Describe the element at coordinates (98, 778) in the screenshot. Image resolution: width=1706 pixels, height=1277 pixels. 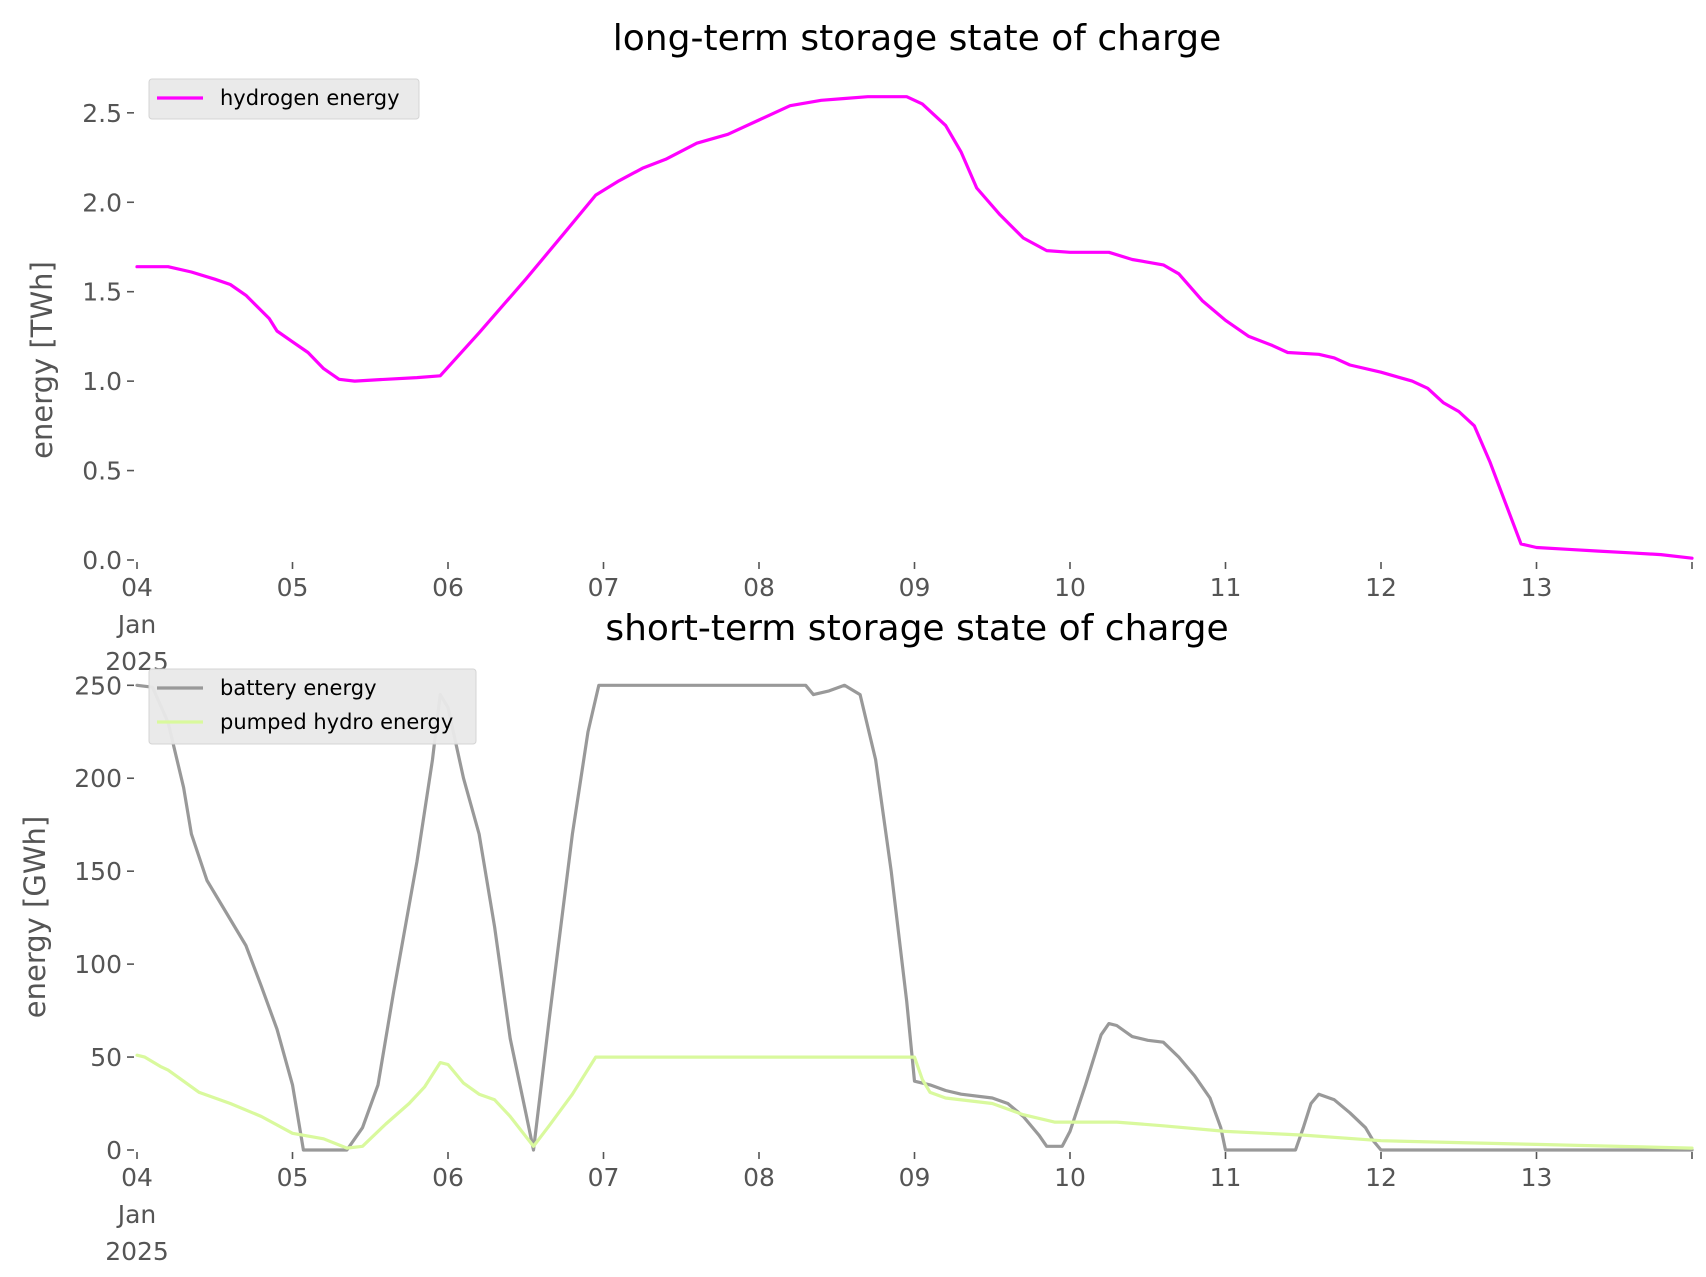
I see `y-tick-label: 200` at that location.